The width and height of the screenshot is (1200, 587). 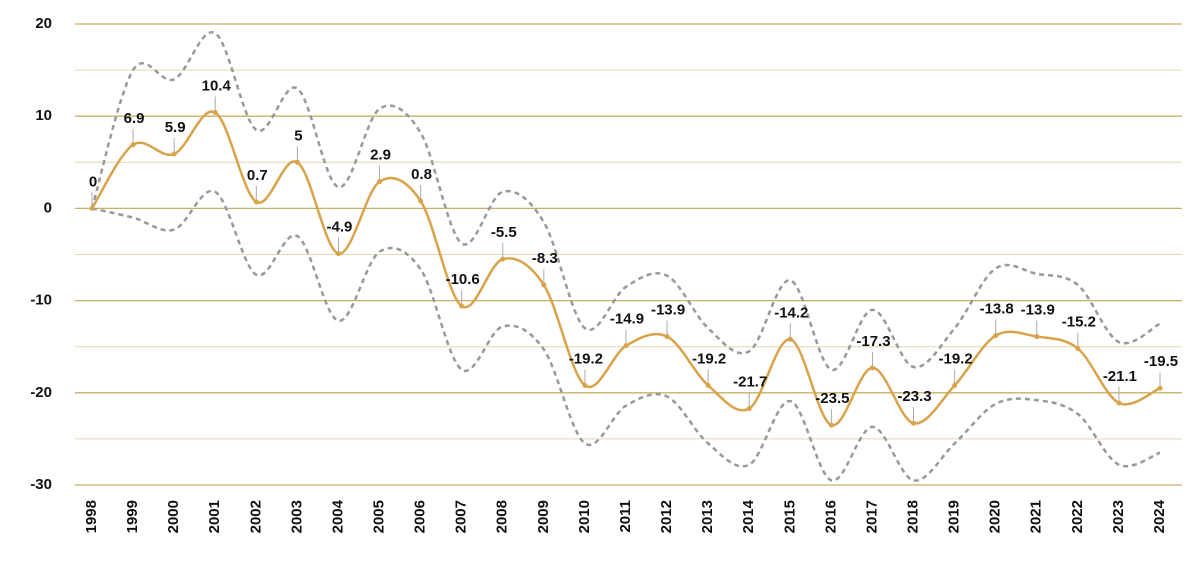 What do you see at coordinates (173, 516) in the screenshot?
I see `x-tick-label: 2000` at bounding box center [173, 516].